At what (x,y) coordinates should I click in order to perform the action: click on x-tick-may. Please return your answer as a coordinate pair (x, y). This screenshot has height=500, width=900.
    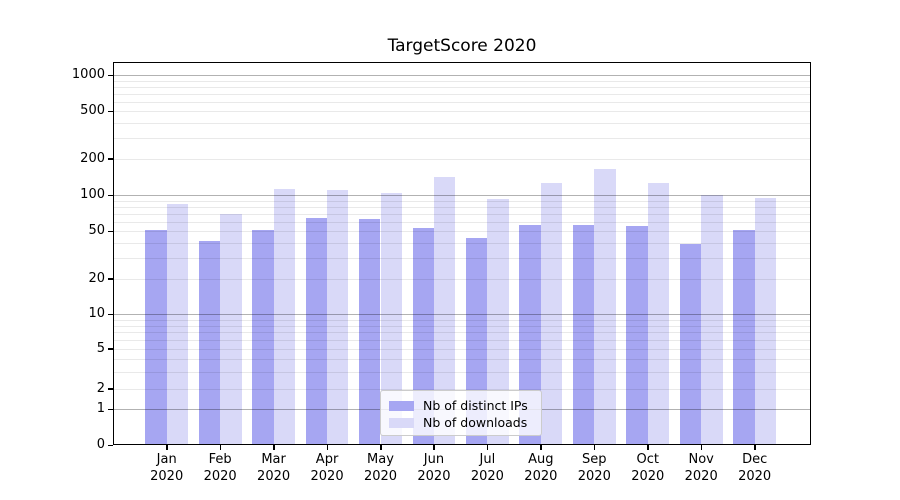
    Looking at the image, I should click on (381, 447).